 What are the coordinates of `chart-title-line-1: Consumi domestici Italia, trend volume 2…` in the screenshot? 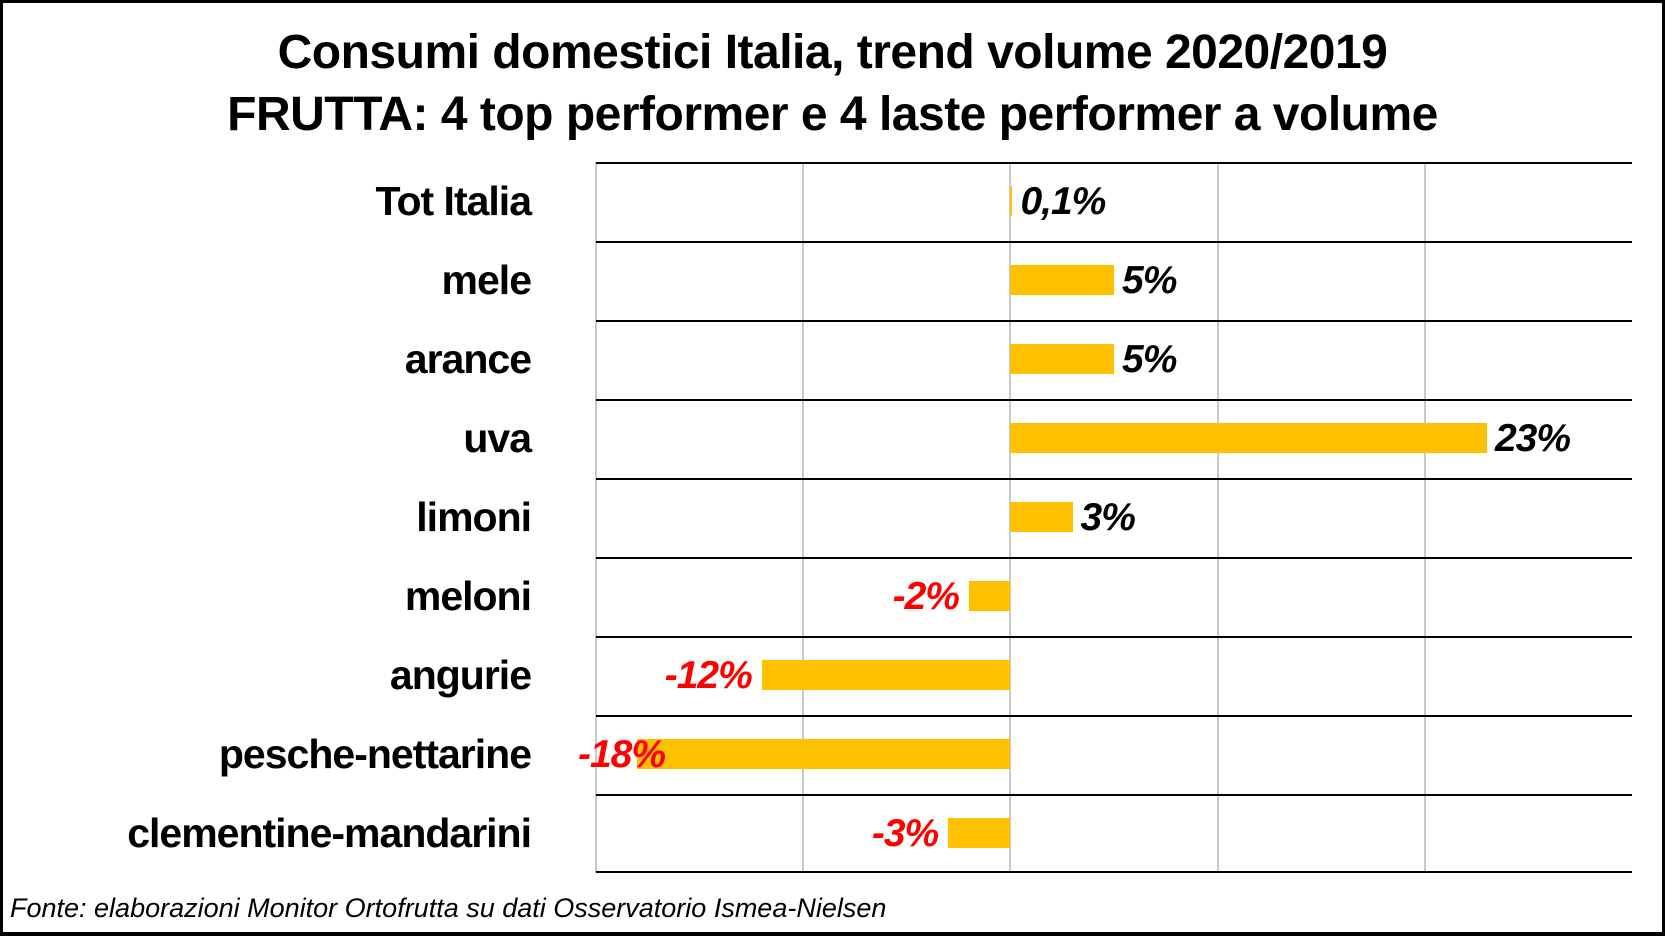 It's located at (832, 52).